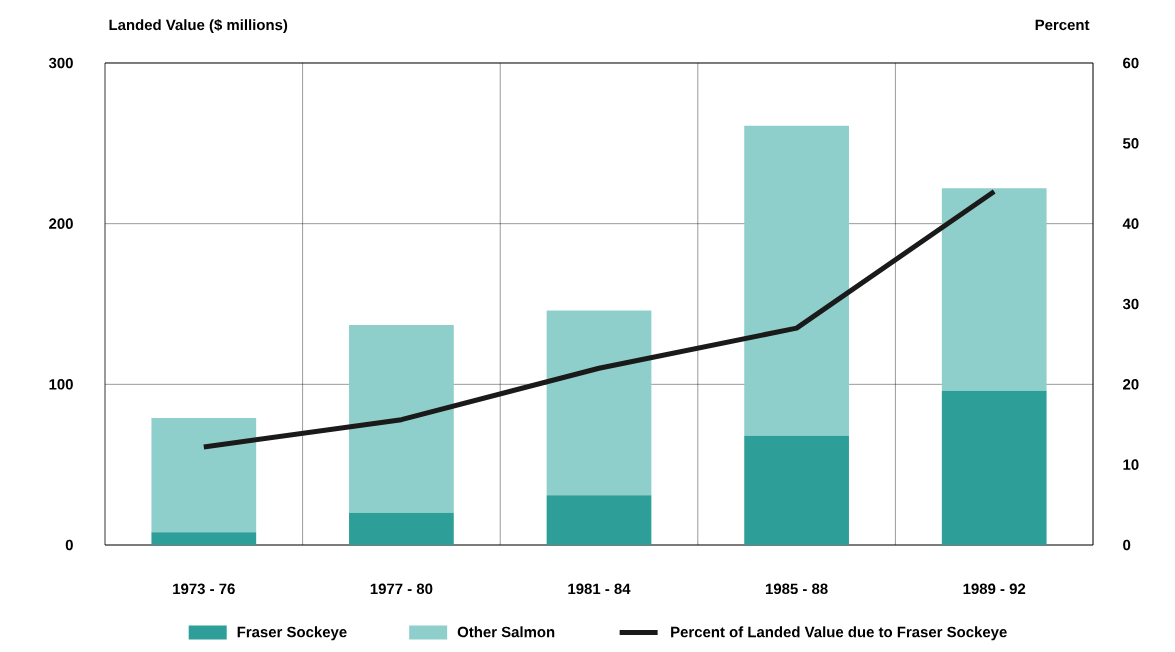 This screenshot has height=652, width=1175. I want to click on y2-tick-label: 60, so click(1131, 63).